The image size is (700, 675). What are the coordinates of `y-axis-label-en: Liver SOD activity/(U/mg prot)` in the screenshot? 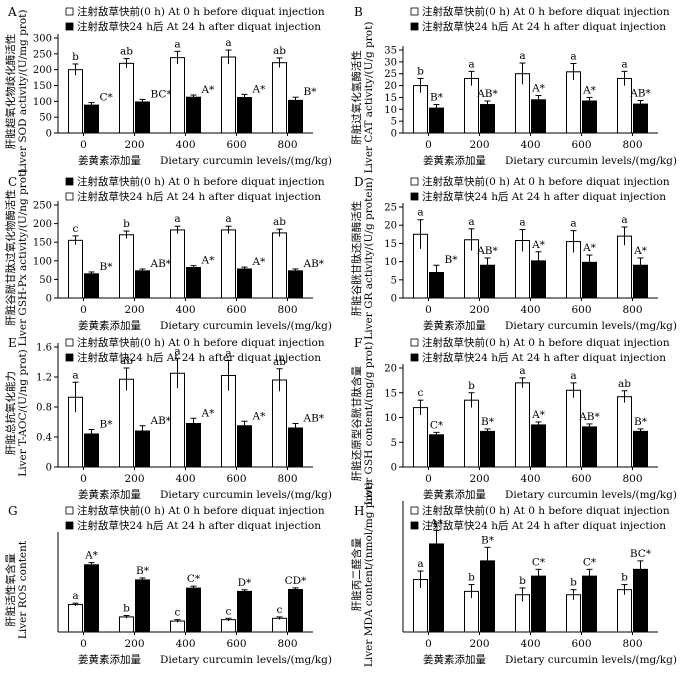 It's located at (23, 92).